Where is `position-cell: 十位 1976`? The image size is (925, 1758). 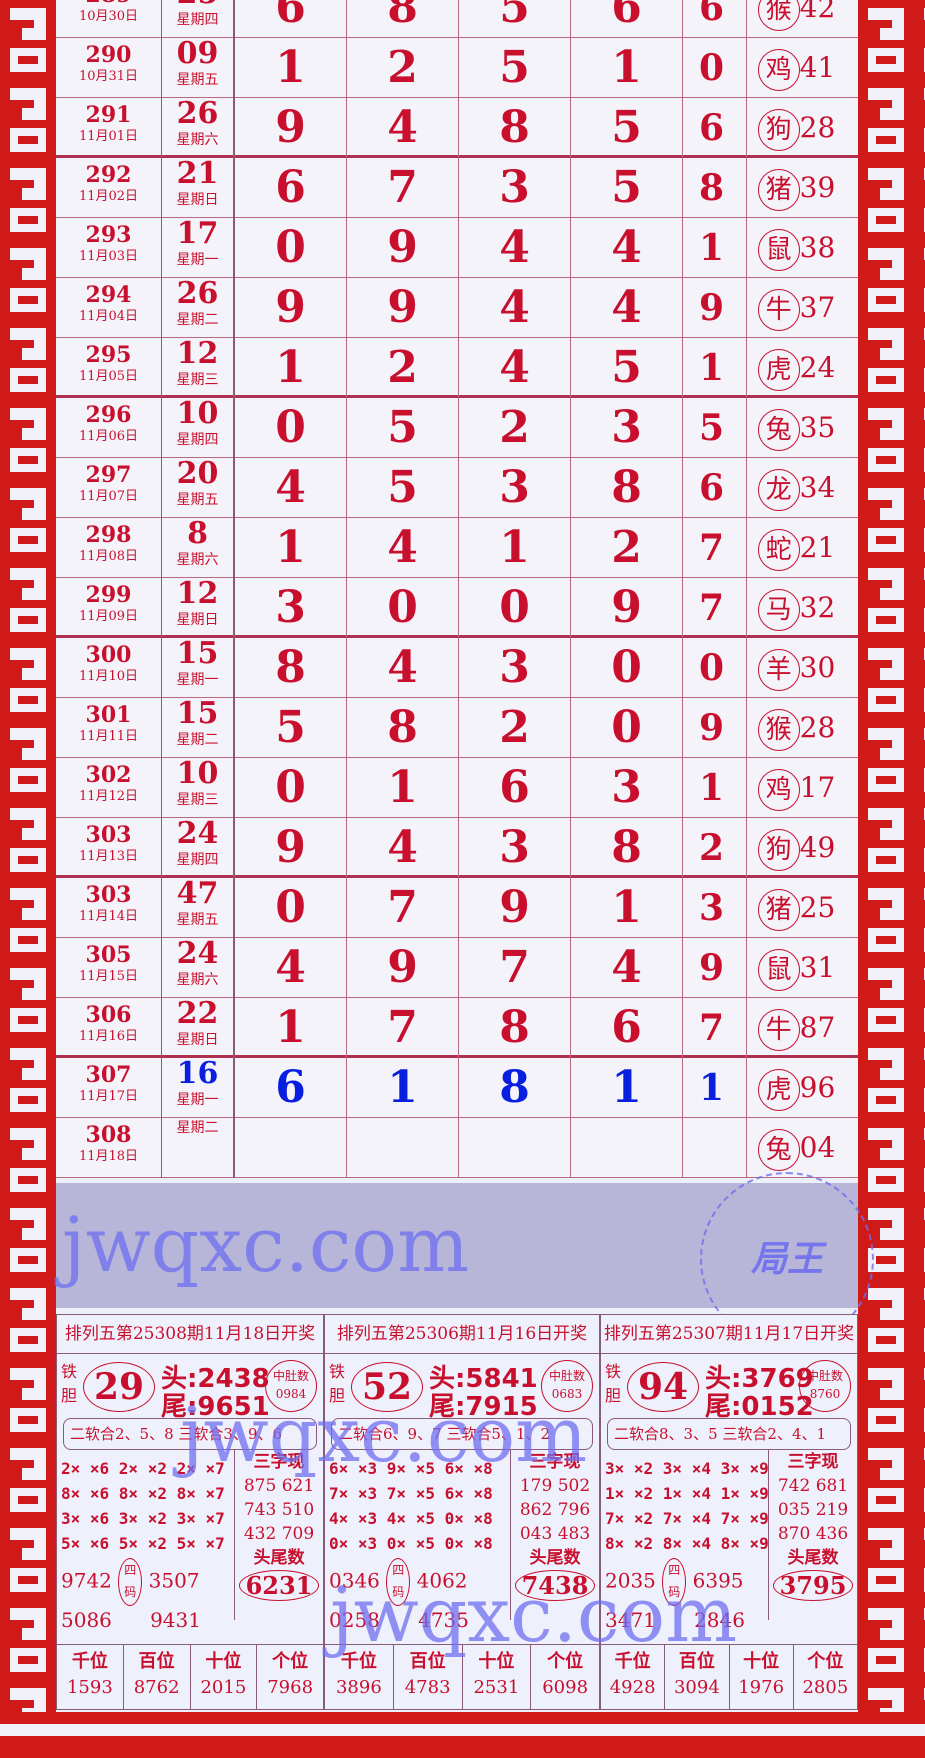
position-cell: 十位 1976 is located at coordinates (762, 1677).